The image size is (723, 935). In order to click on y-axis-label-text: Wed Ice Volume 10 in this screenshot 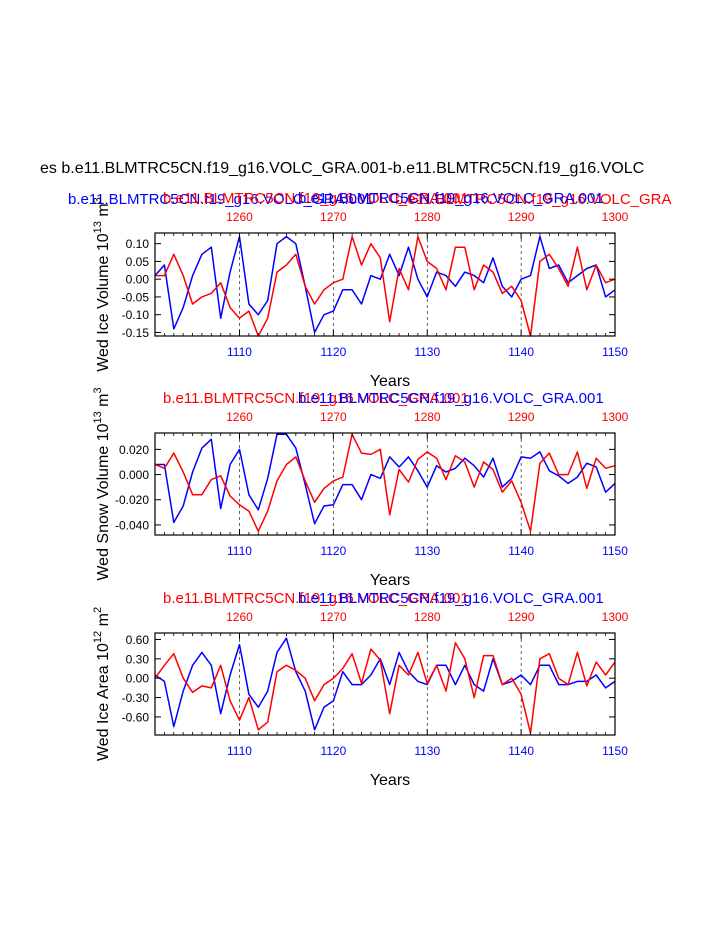, I will do `click(103, 302)`.